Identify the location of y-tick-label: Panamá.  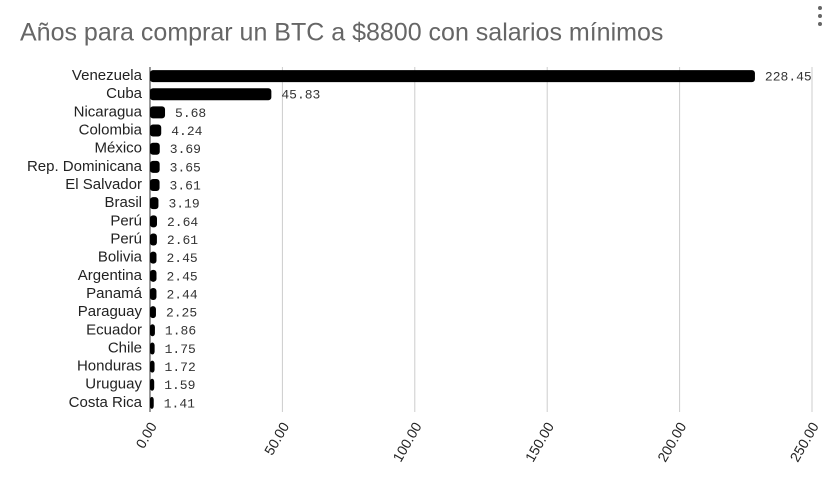
(114, 293).